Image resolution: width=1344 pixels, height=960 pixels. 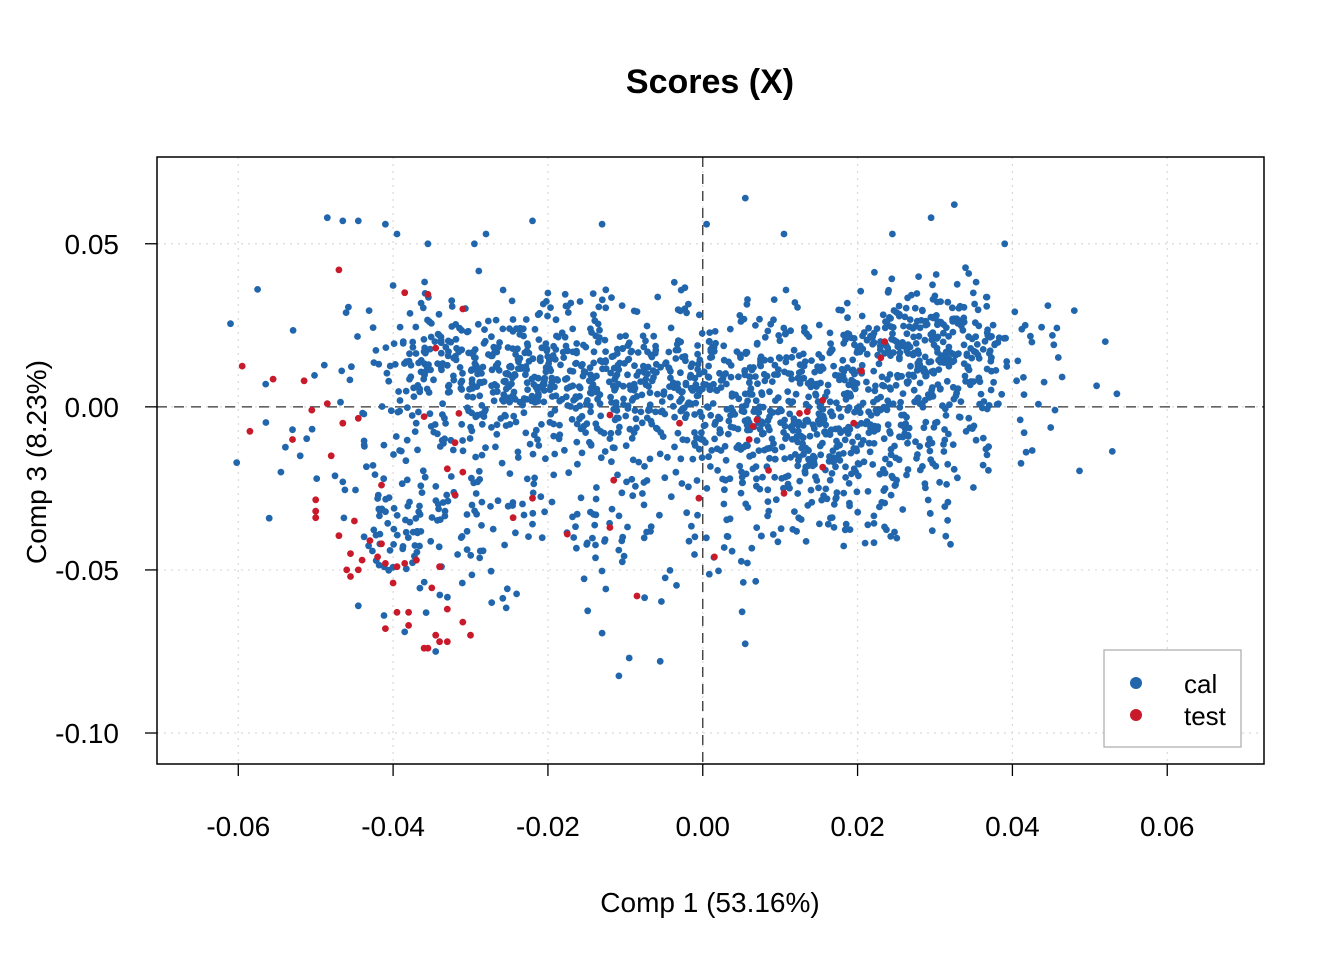 What do you see at coordinates (536, 387) in the screenshot?
I see `point-cal-1928` at bounding box center [536, 387].